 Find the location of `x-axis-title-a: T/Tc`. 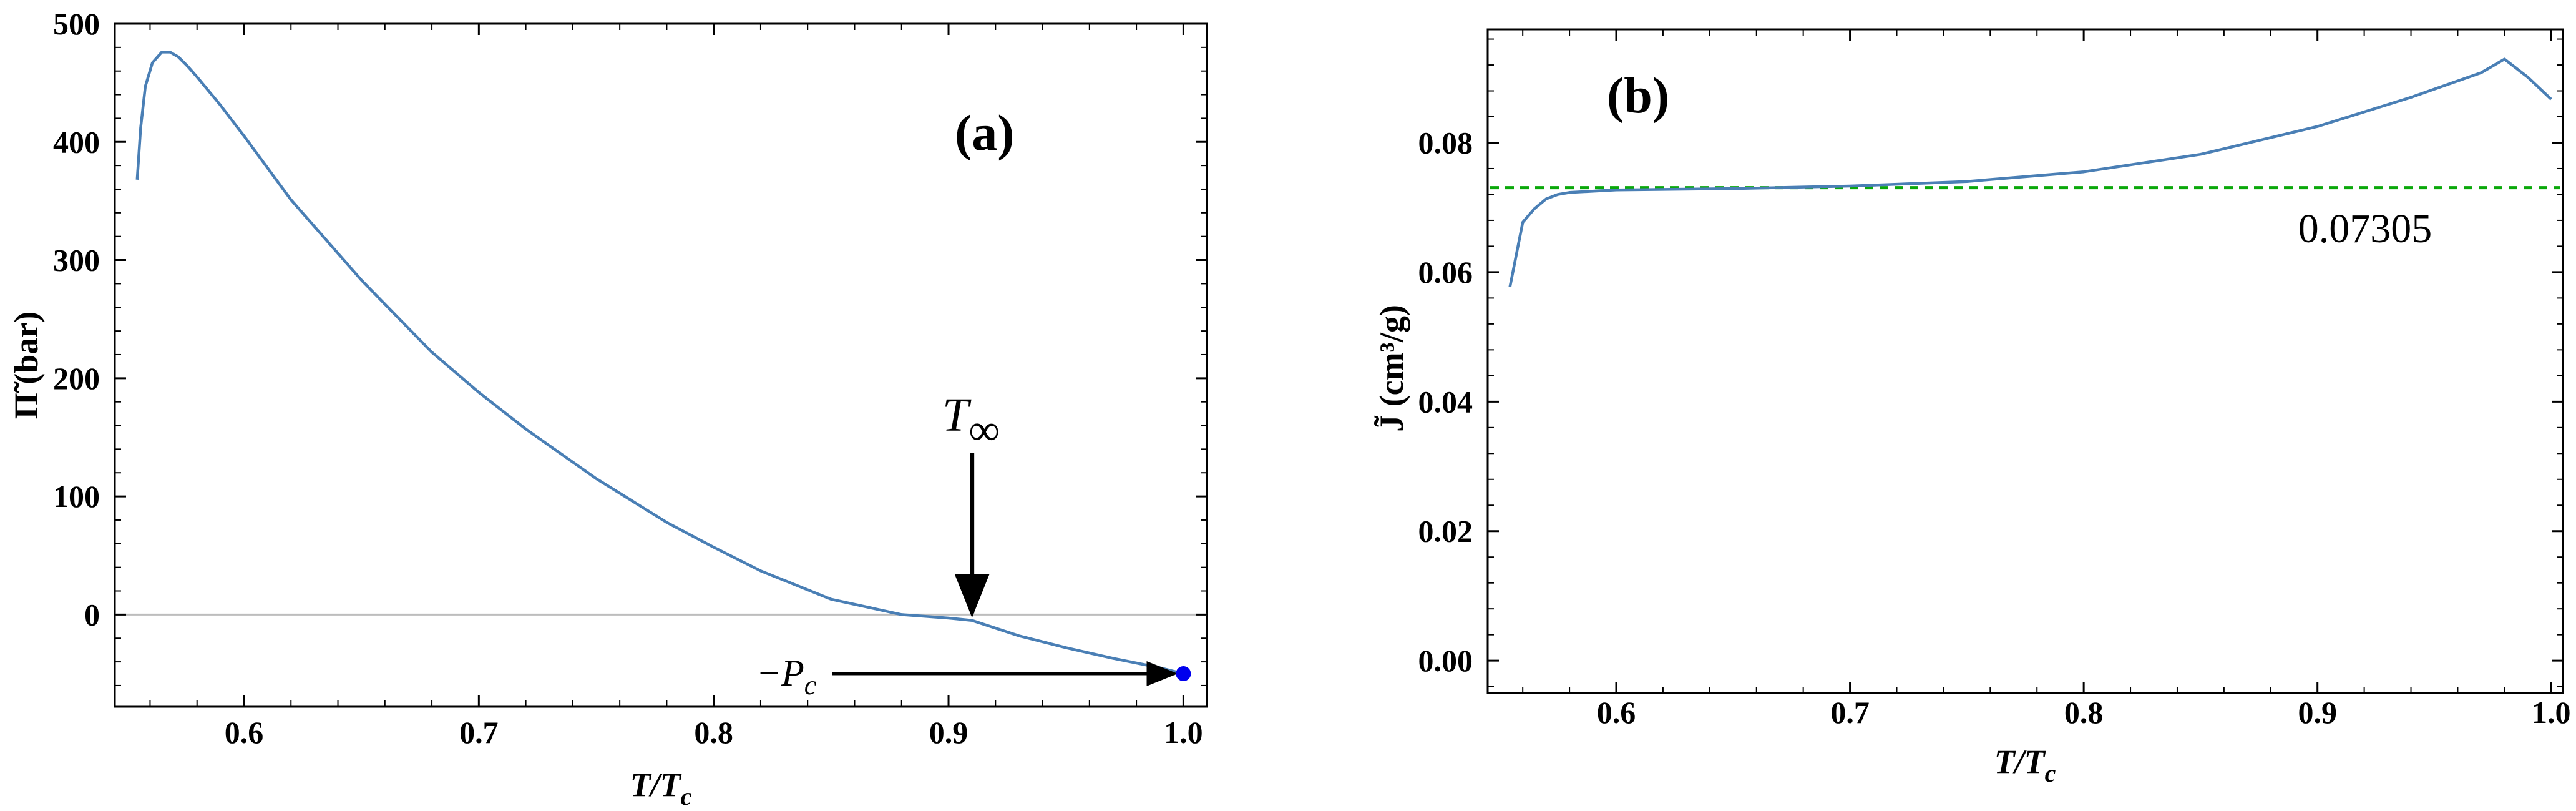

x-axis-title-a: T/Tc is located at coordinates (661, 788).